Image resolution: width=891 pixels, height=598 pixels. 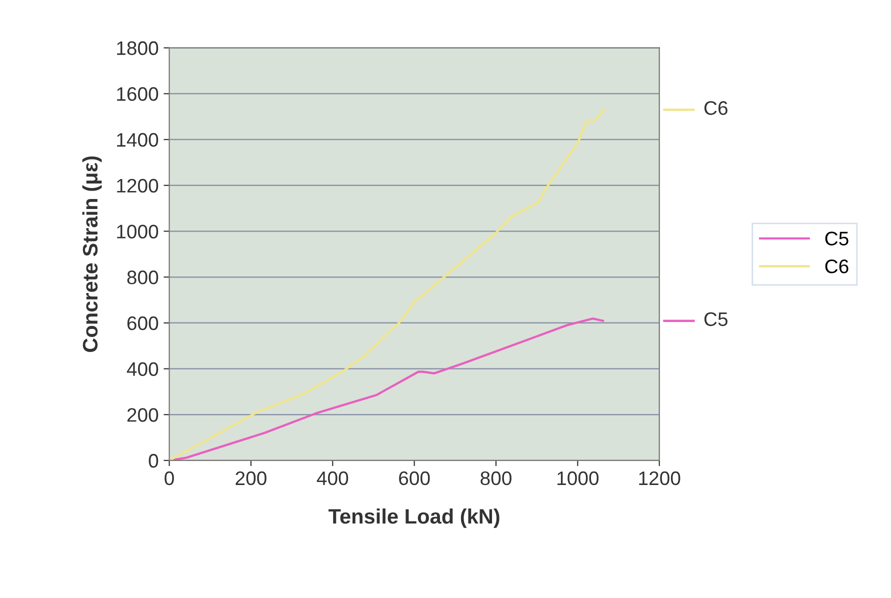 What do you see at coordinates (496, 478) in the screenshot?
I see `x-tick-label: 800` at bounding box center [496, 478].